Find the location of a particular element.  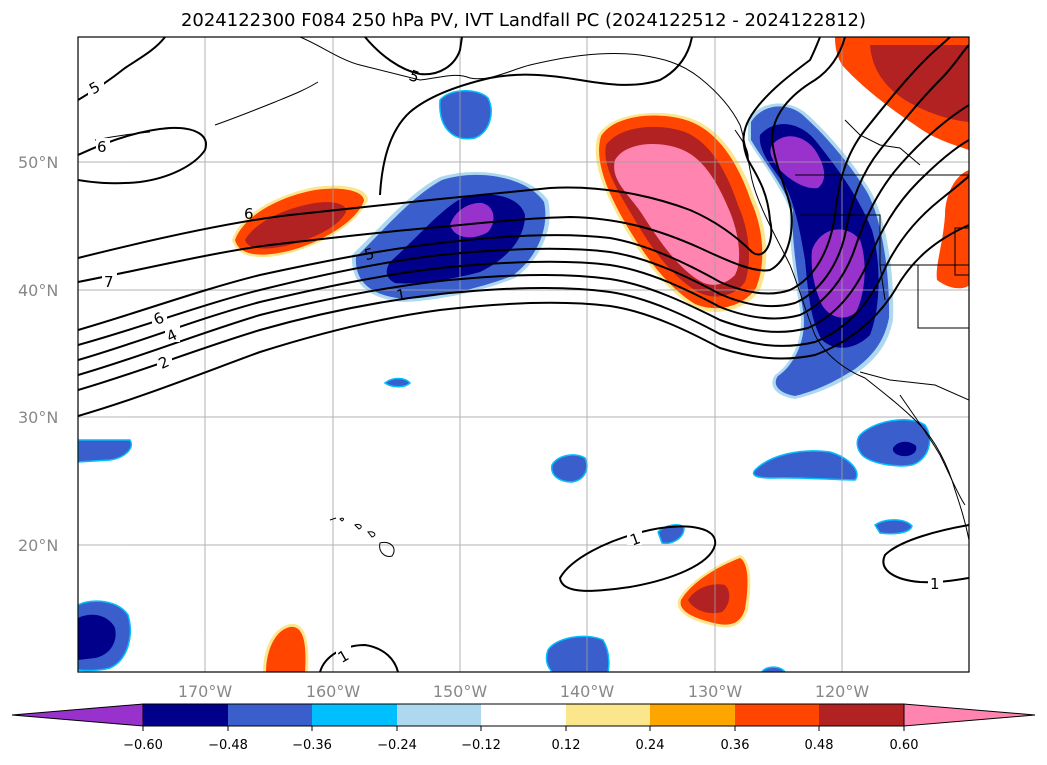

colorbar-tick-label: 0.36 is located at coordinates (735, 745).